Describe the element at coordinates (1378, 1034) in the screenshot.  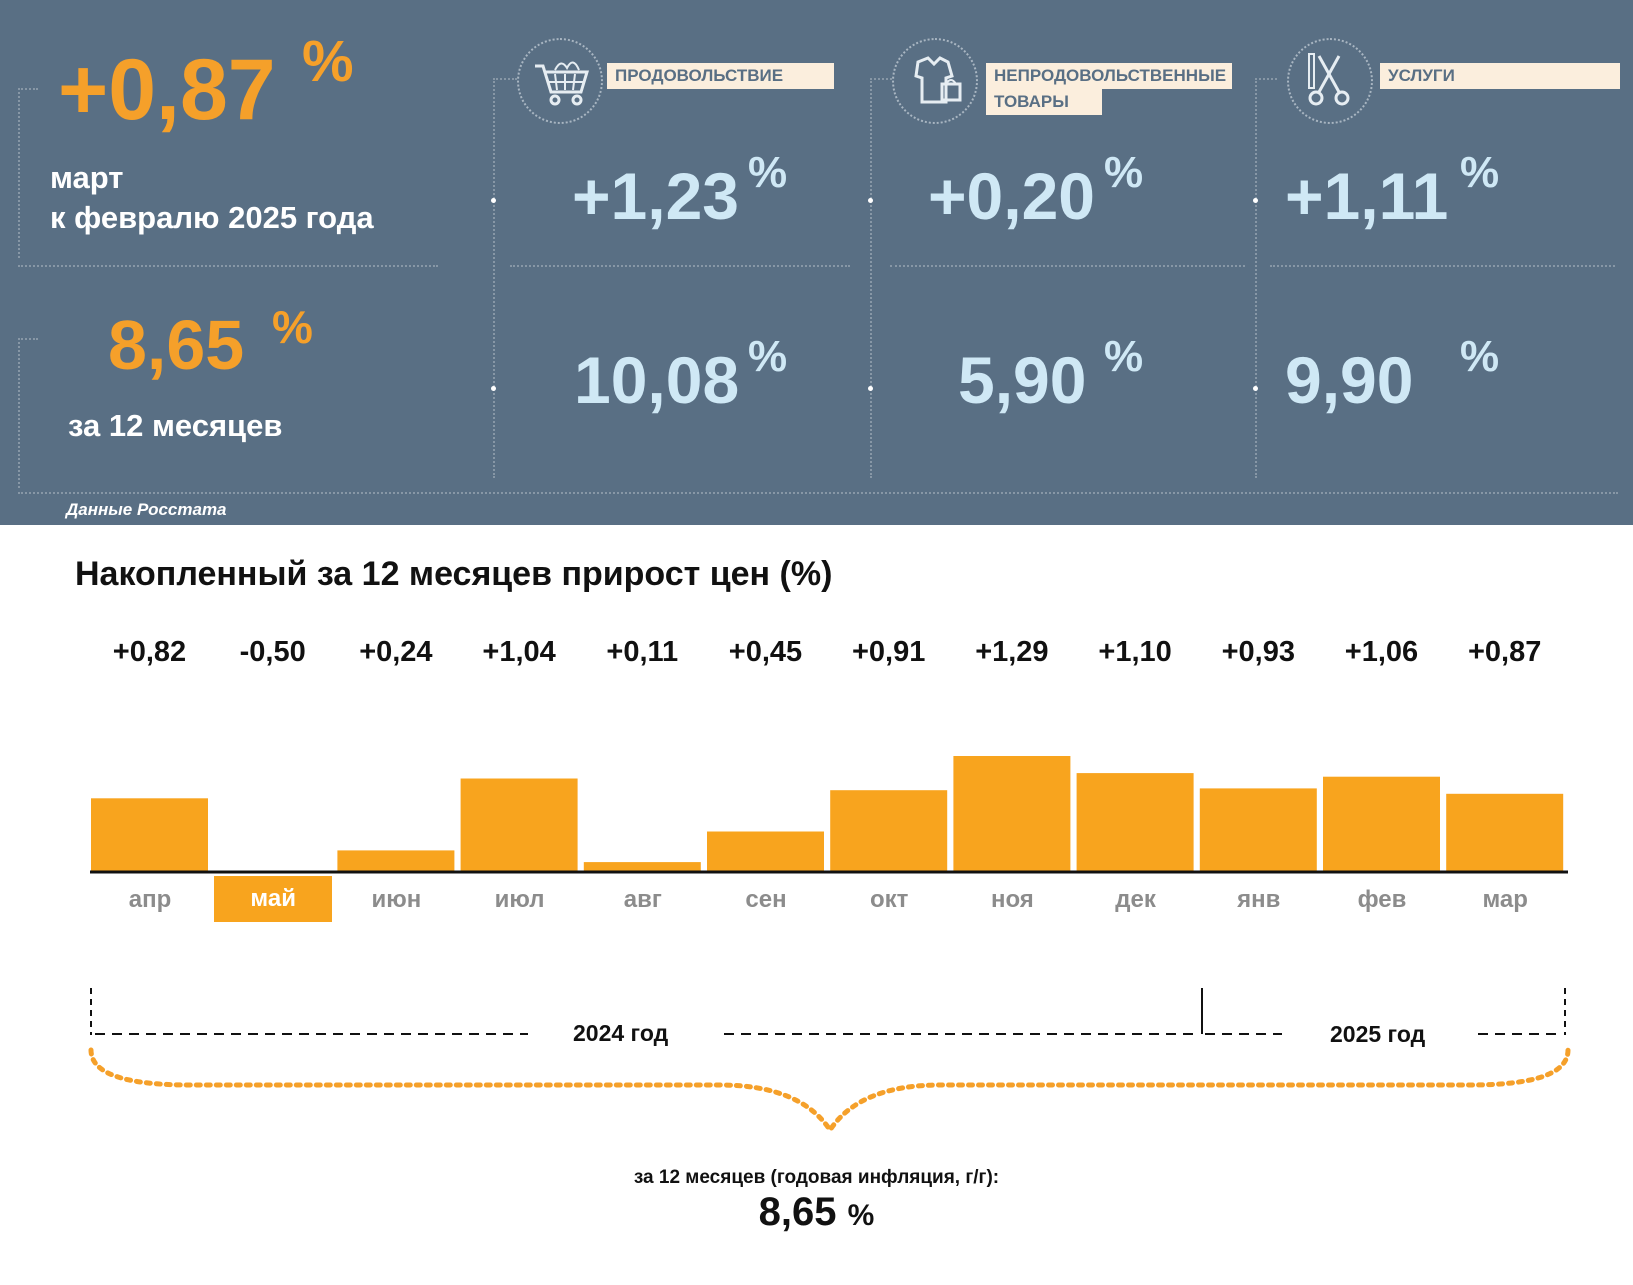
I see `year-label-2025: 2025 год` at that location.